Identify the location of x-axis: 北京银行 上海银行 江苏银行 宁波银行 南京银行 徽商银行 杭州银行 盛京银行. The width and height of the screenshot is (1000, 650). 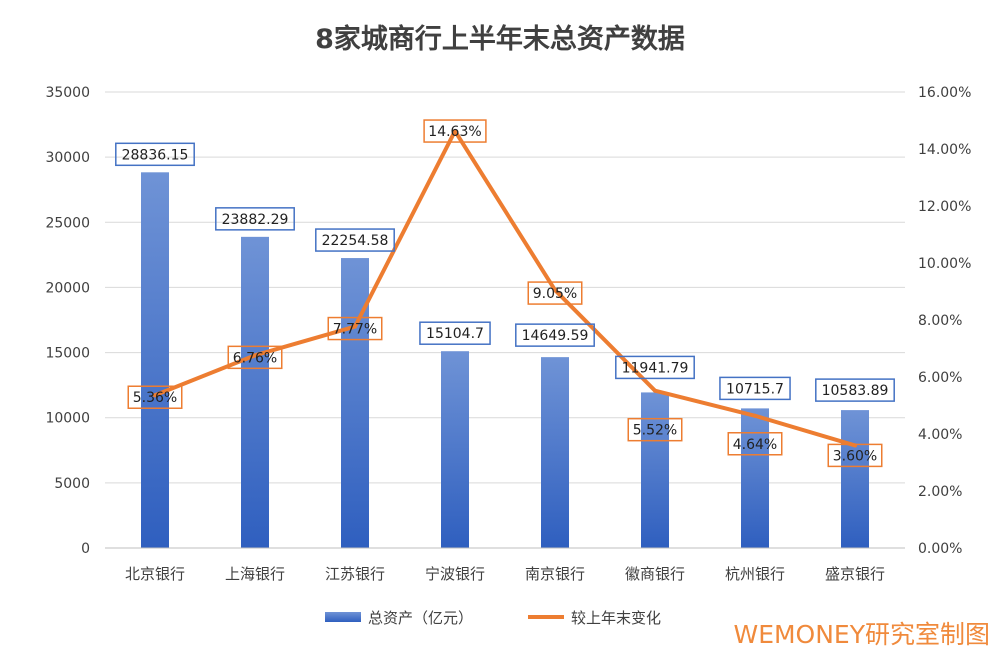
(505, 565).